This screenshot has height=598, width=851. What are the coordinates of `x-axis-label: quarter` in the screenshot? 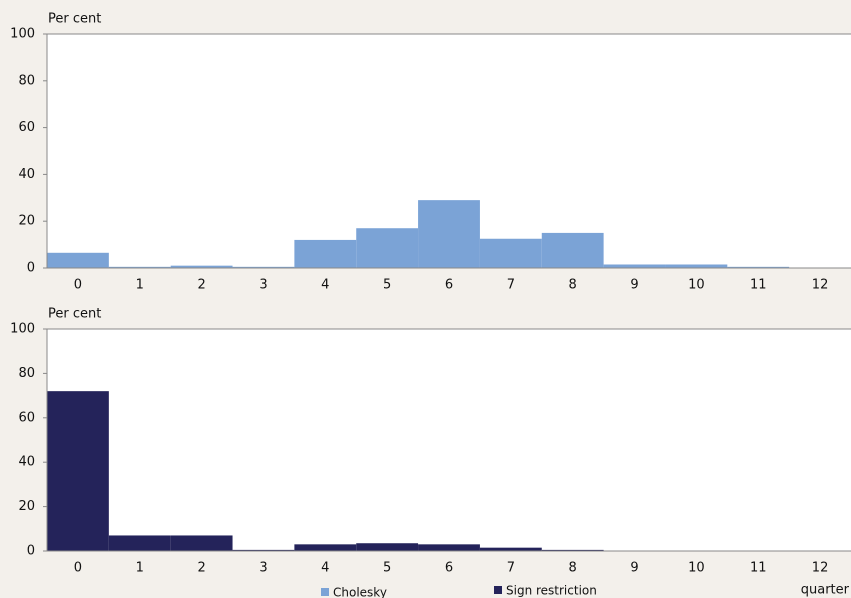 It's located at (825, 590).